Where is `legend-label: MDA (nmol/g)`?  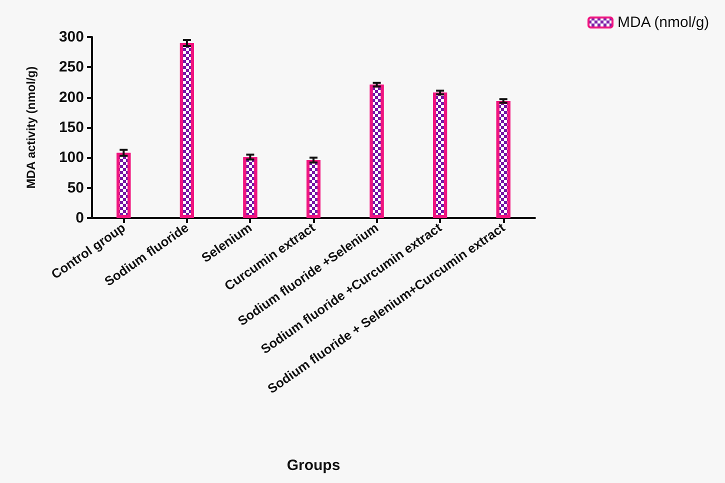 legend-label: MDA (nmol/g) is located at coordinates (663, 22).